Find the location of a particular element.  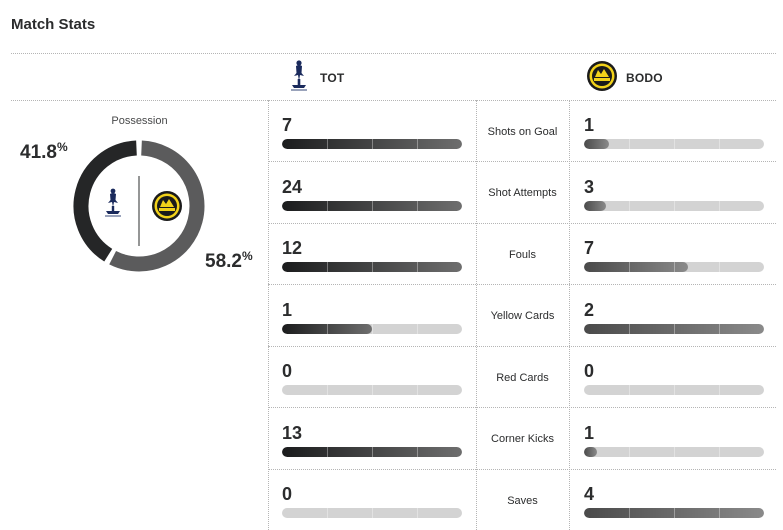

away-team-abbr: BODO is located at coordinates (644, 78).